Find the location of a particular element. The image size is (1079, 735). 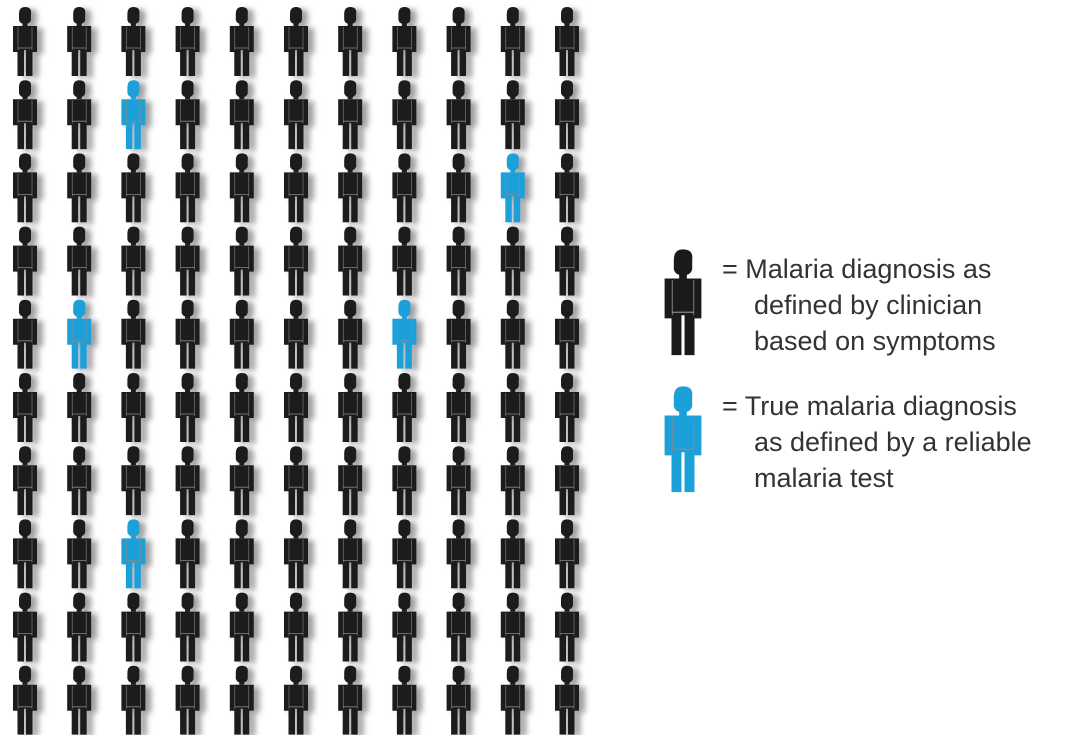

legend-text: based on symptoms is located at coordinates (875, 341).